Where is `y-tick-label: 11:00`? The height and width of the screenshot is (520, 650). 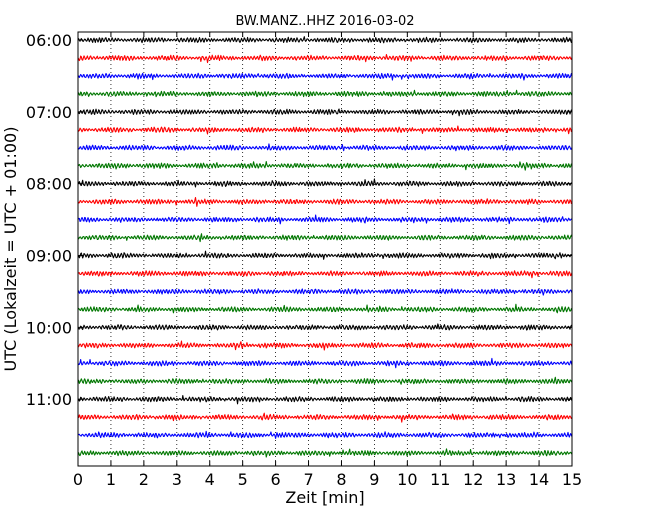 y-tick-label: 11:00 is located at coordinates (49, 399).